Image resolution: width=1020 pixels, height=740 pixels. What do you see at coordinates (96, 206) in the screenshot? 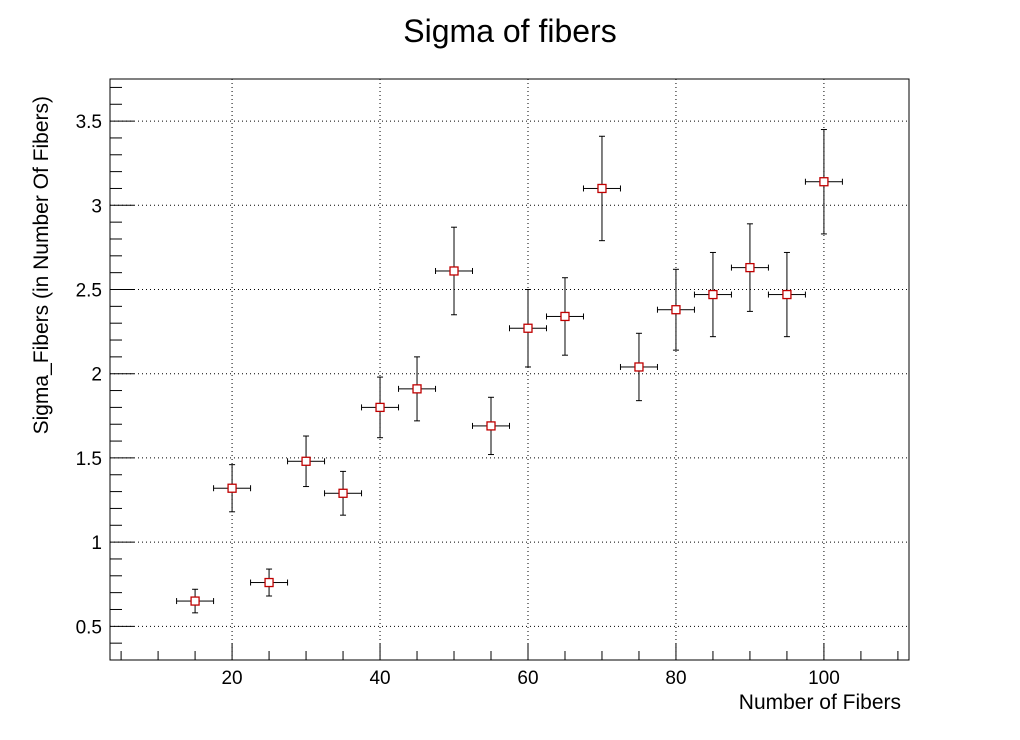
I see `y-tick-label: 3` at bounding box center [96, 206].